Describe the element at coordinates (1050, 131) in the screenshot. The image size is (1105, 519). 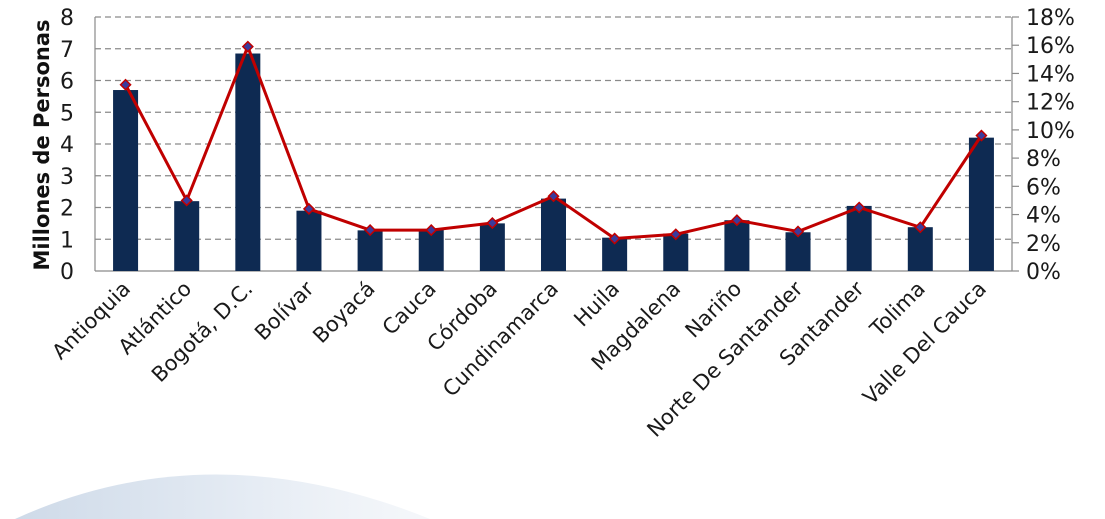
I see `y2-tick-label: 10%` at that location.